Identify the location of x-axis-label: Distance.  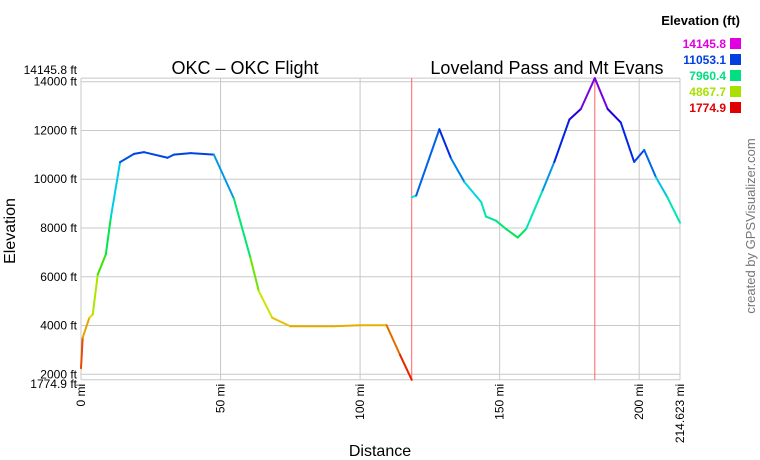
(380, 451).